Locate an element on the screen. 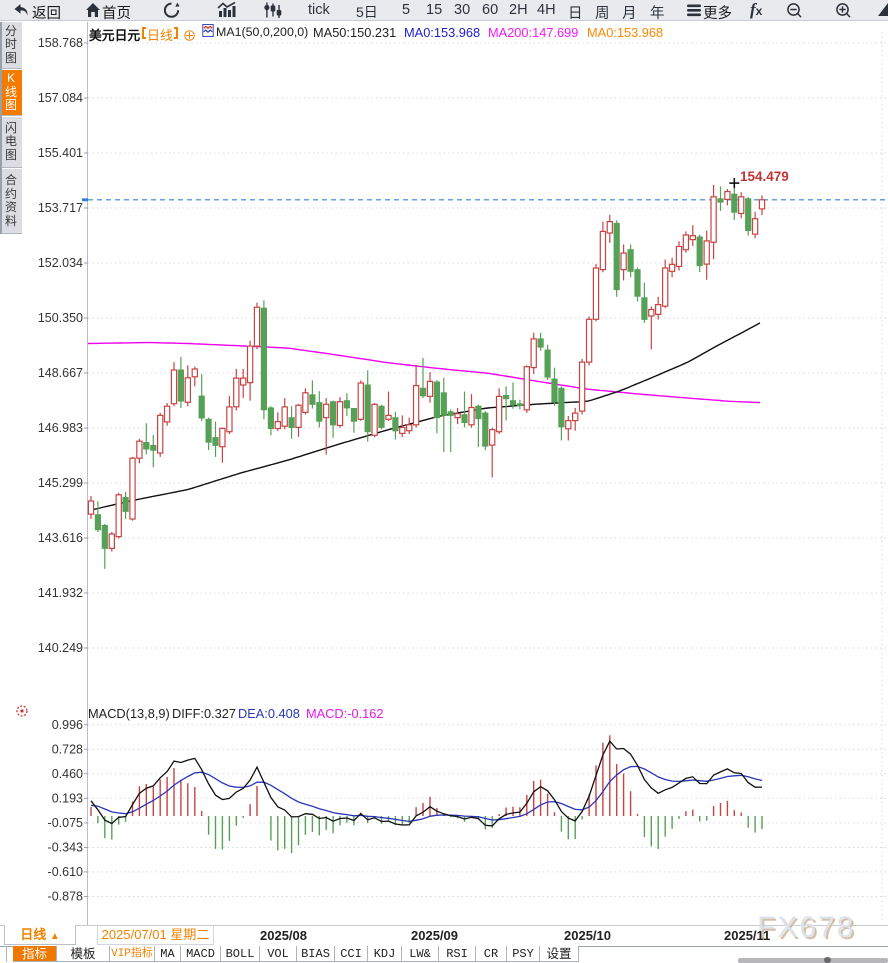 The width and height of the screenshot is (888, 963). svg-text: 140.249 is located at coordinates (60, 648).